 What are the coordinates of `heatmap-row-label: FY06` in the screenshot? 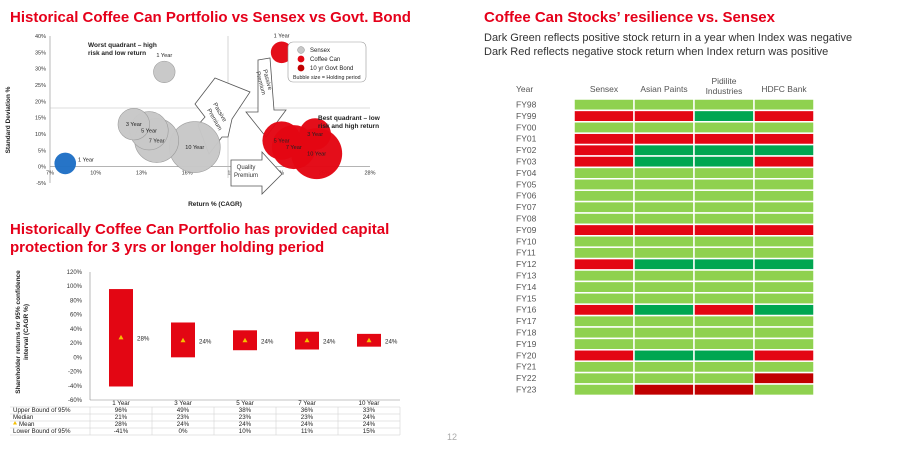 It's located at (526, 196).